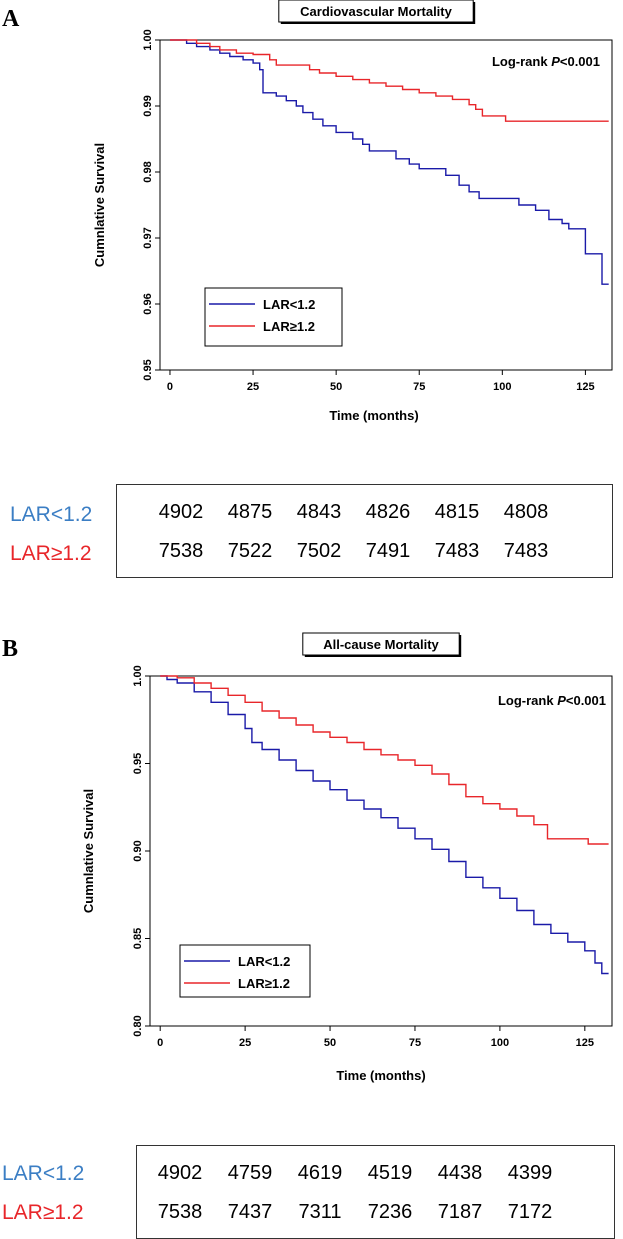 The height and width of the screenshot is (1239, 623). What do you see at coordinates (364, 551) in the screenshot?
I see `risk-row-lar-high: 7538 7522 7502 7491 7483 7483` at bounding box center [364, 551].